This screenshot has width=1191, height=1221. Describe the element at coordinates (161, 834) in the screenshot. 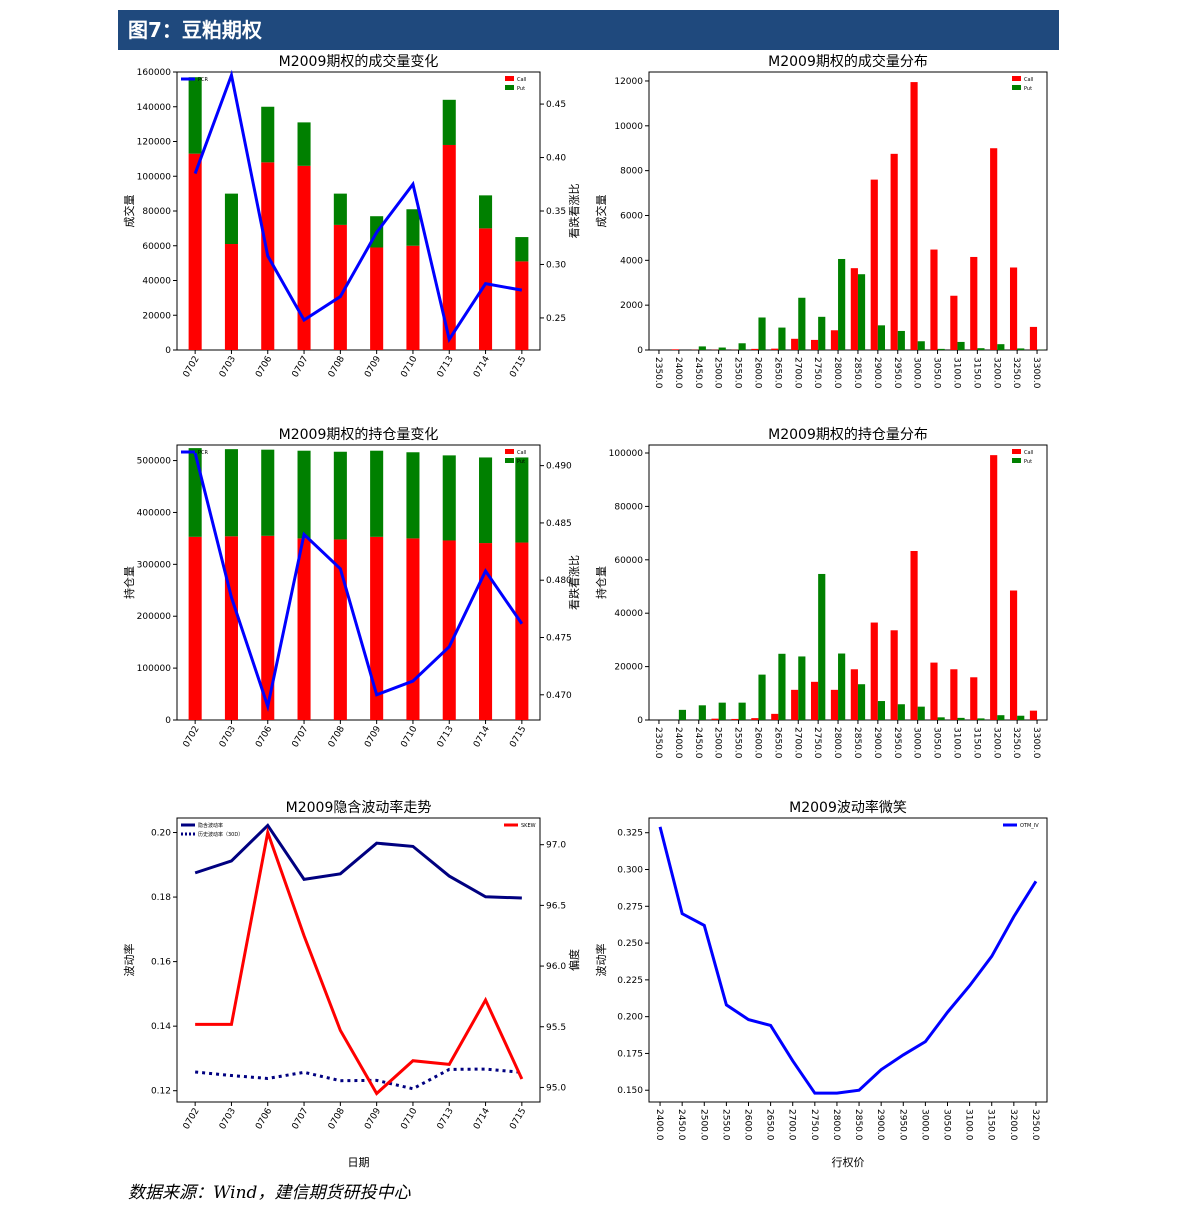

I see `y-tick-label: 0.20` at that location.